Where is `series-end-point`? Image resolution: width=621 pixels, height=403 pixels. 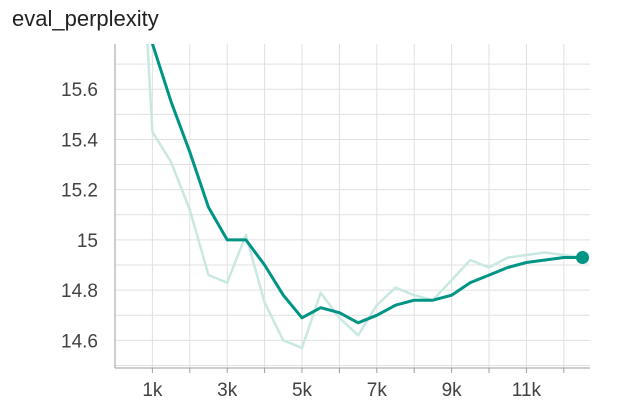 series-end-point is located at coordinates (583, 257).